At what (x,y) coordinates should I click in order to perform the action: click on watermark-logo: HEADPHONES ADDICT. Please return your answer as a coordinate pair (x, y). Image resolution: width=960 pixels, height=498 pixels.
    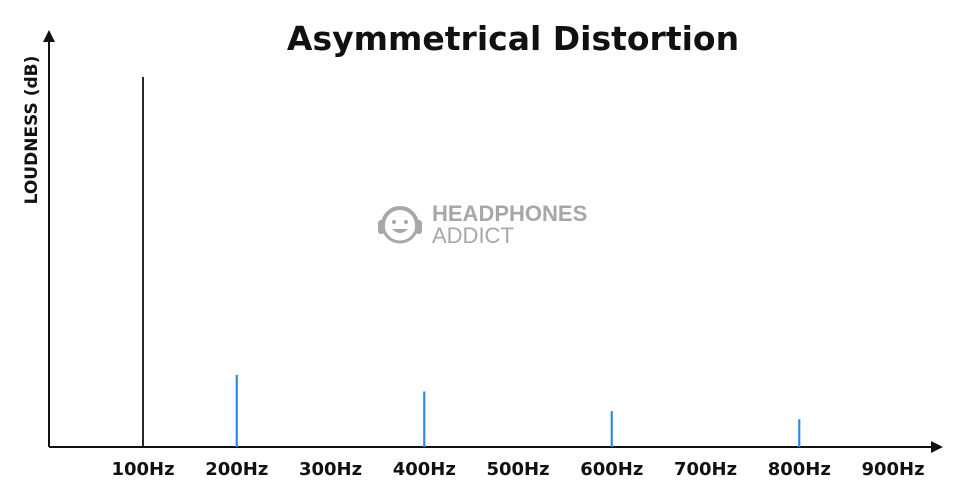
    Looking at the image, I should click on (482, 224).